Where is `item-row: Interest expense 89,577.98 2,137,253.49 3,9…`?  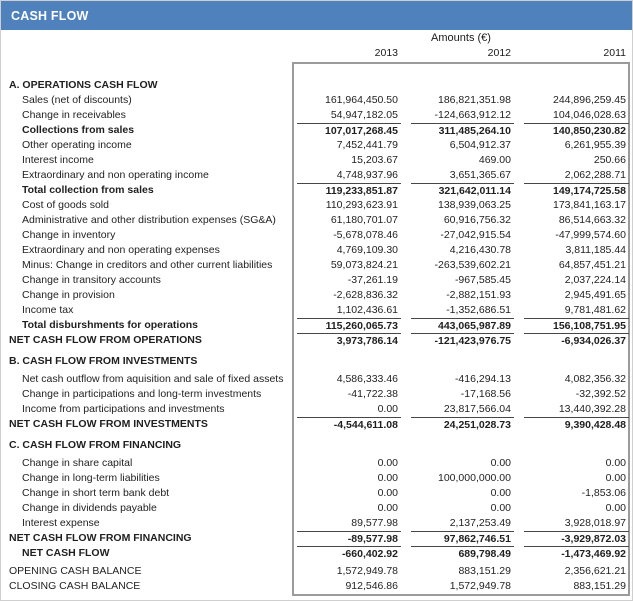 item-row: Interest expense 89,577.98 2,137,253.49 3,9… is located at coordinates (316, 523).